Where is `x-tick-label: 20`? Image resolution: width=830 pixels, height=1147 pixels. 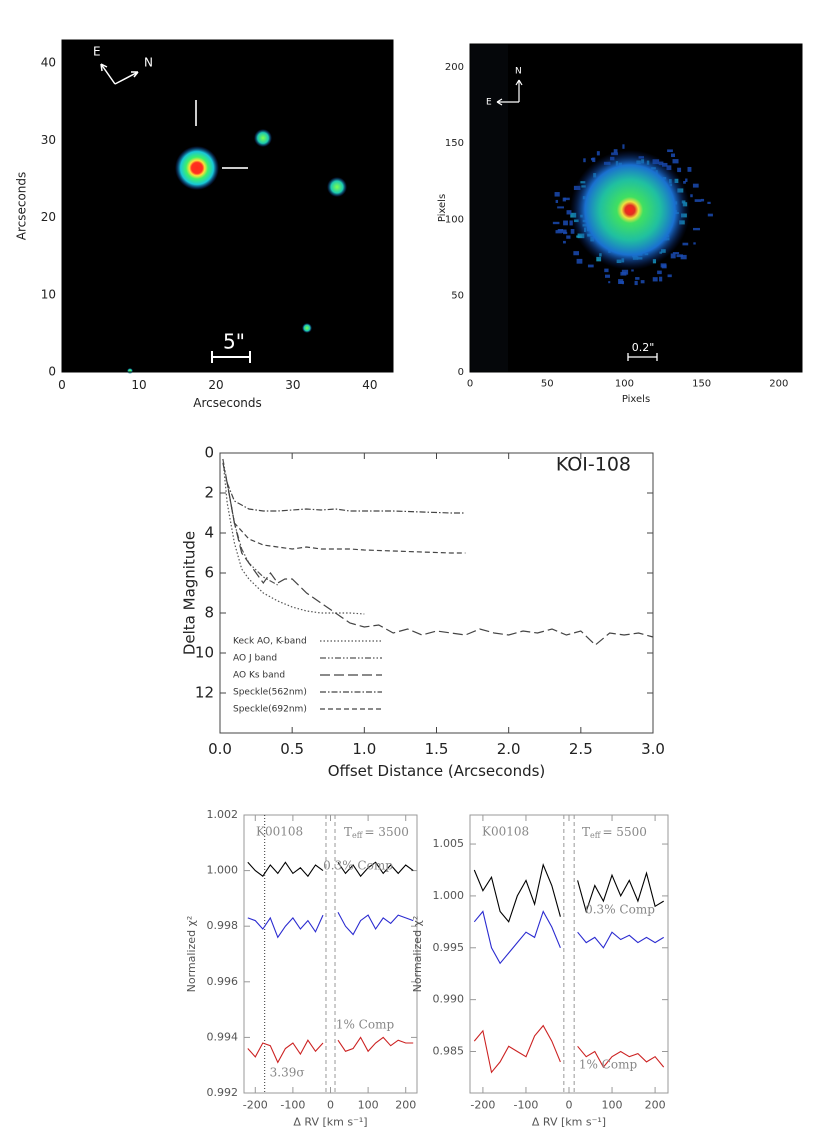
x-tick-label: 20 is located at coordinates (215, 385).